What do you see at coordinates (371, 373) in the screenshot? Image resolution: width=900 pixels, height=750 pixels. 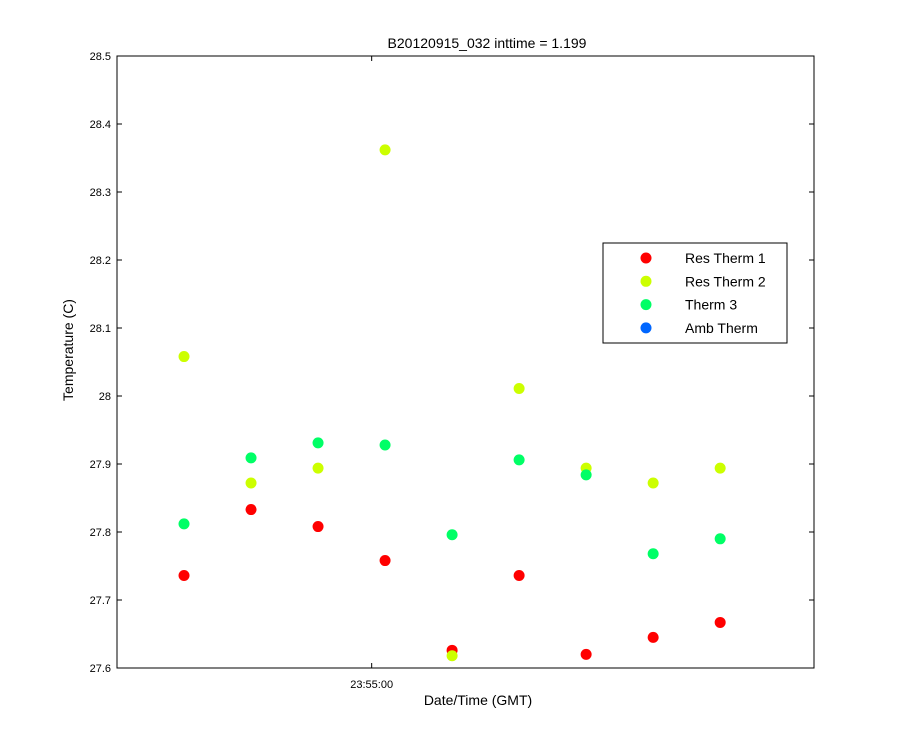 I see `x-axis: 23:55:00` at bounding box center [371, 373].